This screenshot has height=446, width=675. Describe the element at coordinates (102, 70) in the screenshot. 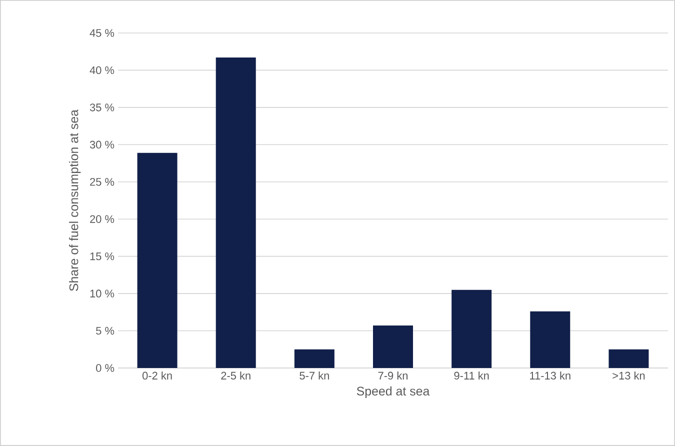

I see `y-tick-label: 40 %` at that location.